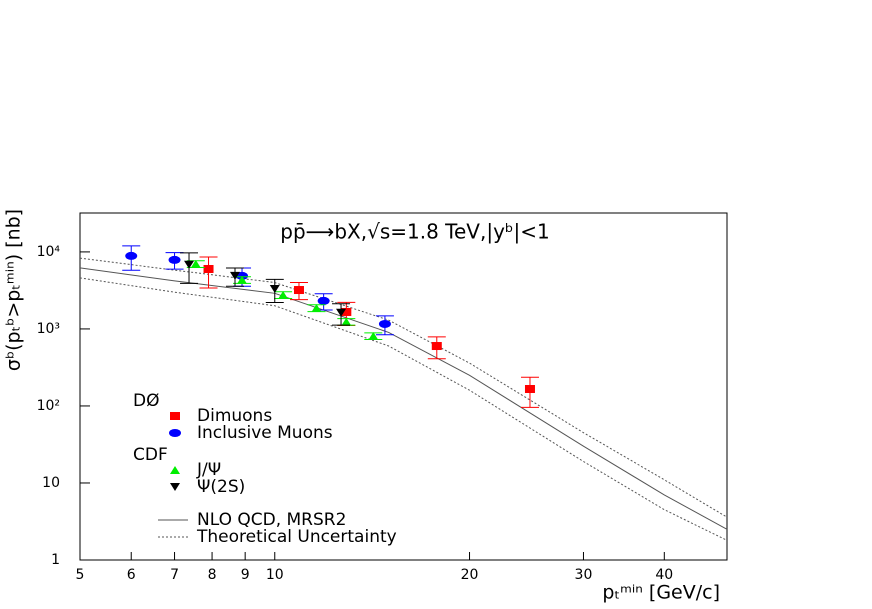 The width and height of the screenshot is (872, 609). What do you see at coordinates (131, 575) in the screenshot?
I see `x-tick-label: 6` at bounding box center [131, 575].